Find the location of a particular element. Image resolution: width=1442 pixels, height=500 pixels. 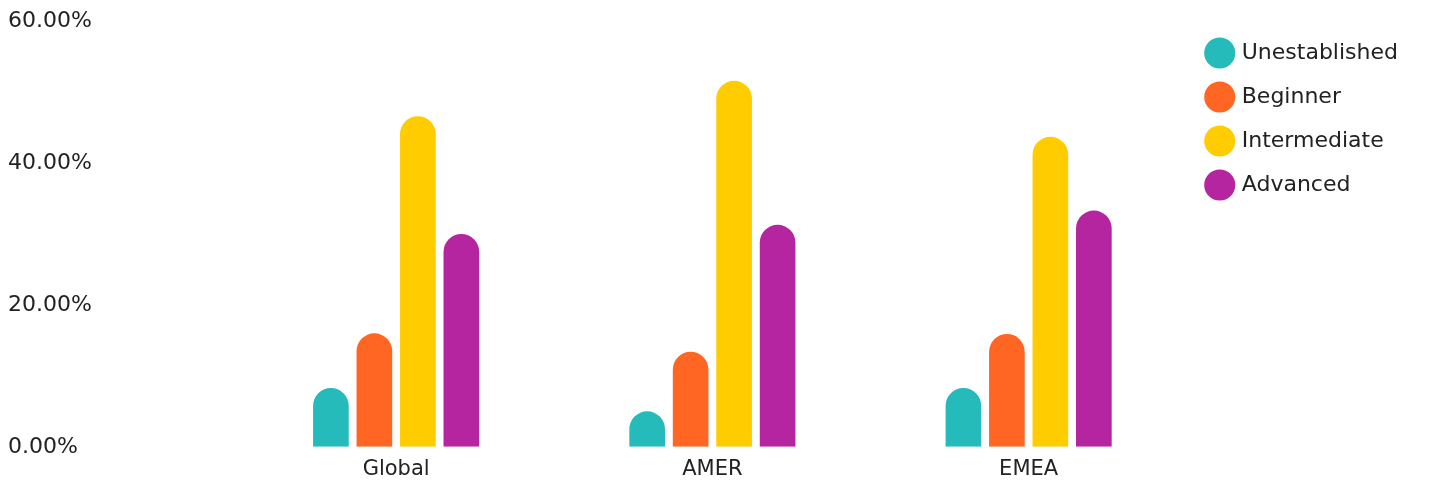

legend-label: Intermediate is located at coordinates (1312, 139).